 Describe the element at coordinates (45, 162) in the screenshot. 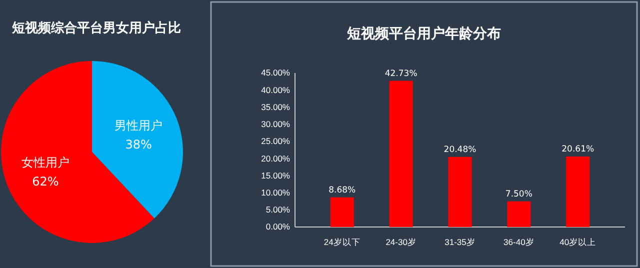

I see `slice-label: 女性用户` at that location.